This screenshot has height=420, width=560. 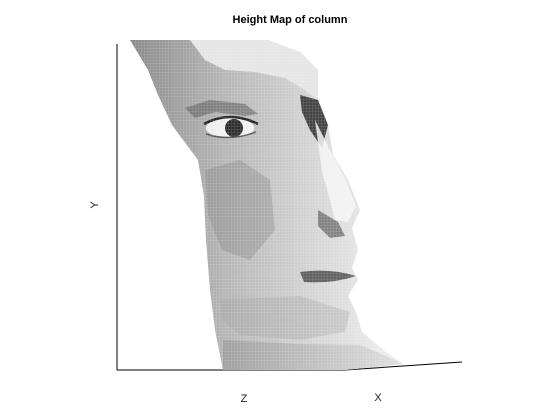 I want to click on z-axis-label: Z, so click(x=244, y=399).